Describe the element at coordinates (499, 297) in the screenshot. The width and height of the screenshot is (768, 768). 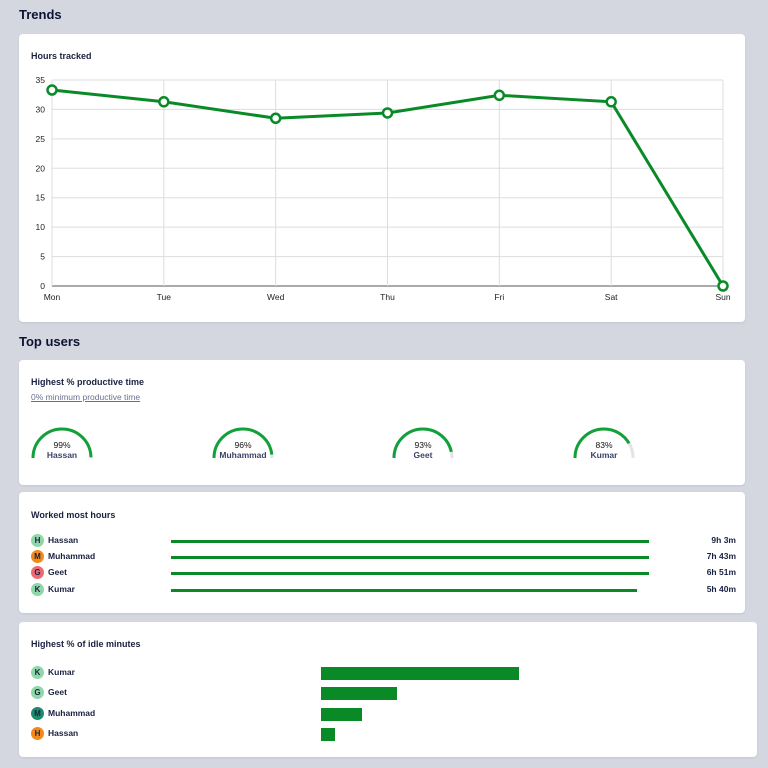
I see `x-tick-label: Fri` at that location.